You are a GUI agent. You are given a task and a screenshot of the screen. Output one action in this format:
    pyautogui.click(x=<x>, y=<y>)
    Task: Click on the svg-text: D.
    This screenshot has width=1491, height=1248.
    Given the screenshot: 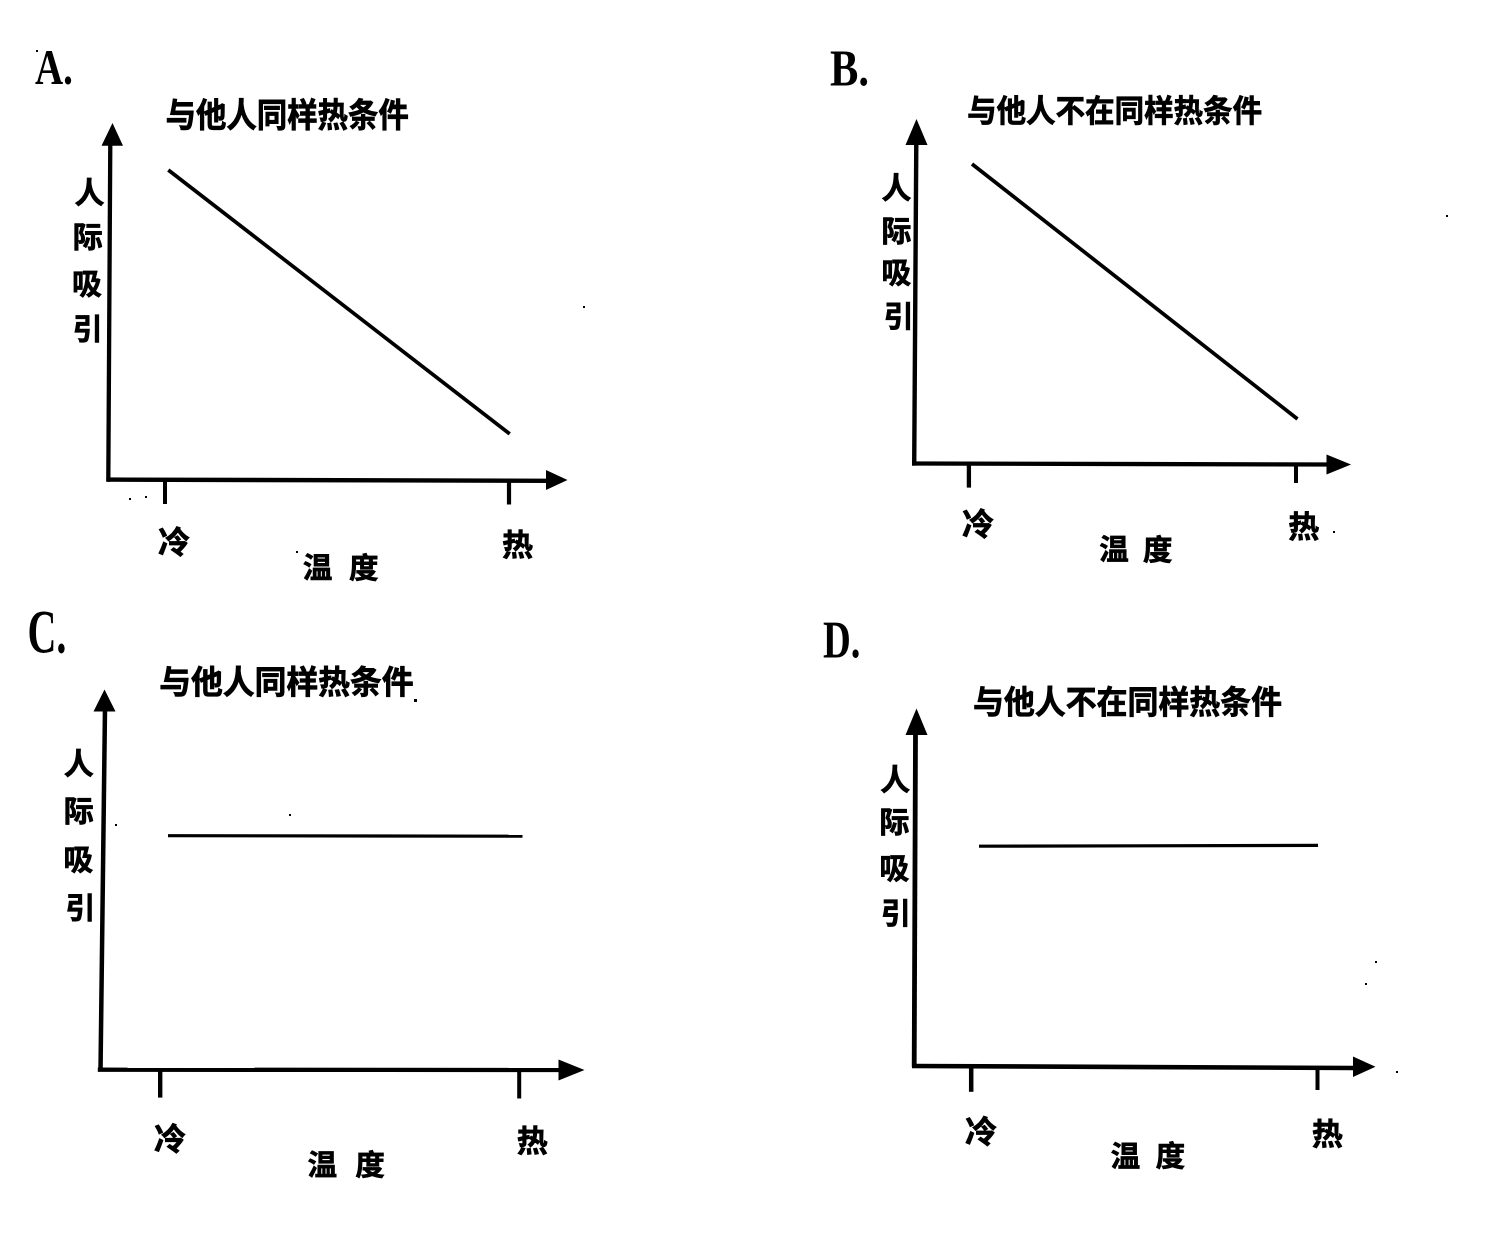 What is the action you would take?
    pyautogui.click(x=841, y=641)
    